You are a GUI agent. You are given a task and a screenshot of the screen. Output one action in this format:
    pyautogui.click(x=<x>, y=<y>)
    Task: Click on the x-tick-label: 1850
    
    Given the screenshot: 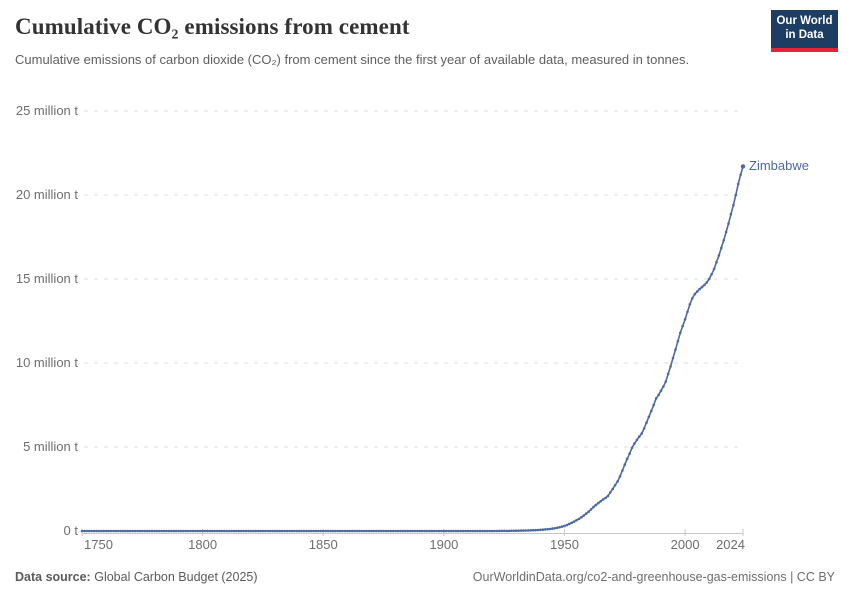 What is the action you would take?
    pyautogui.click(x=323, y=544)
    